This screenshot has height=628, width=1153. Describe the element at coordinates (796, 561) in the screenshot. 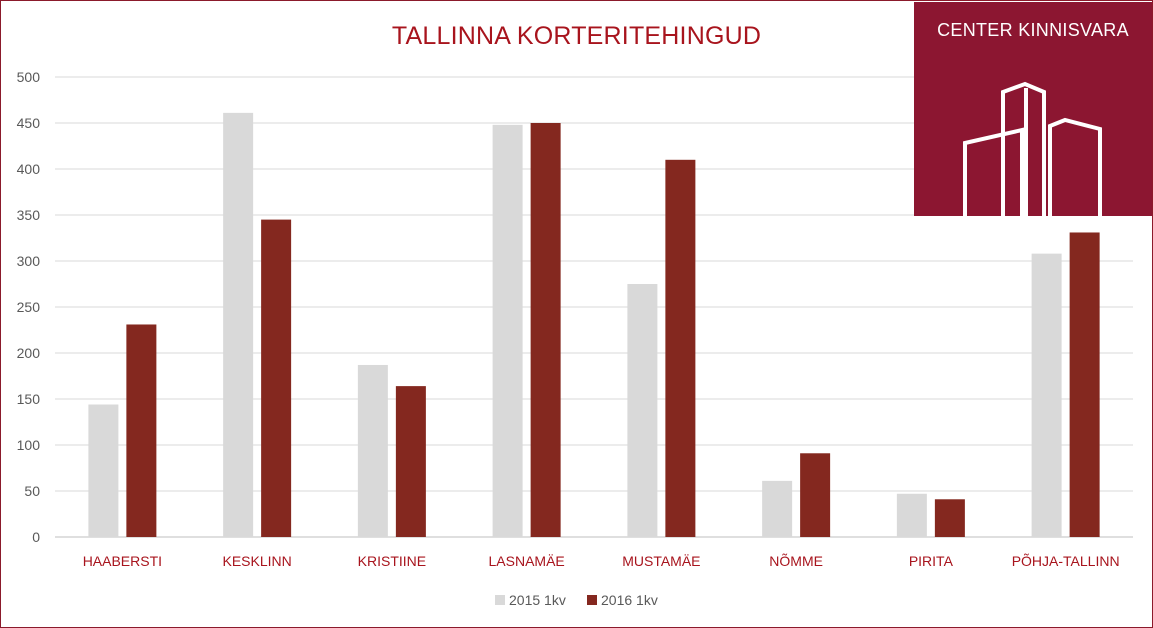

I see `x-tick-label: NÕMME` at that location.